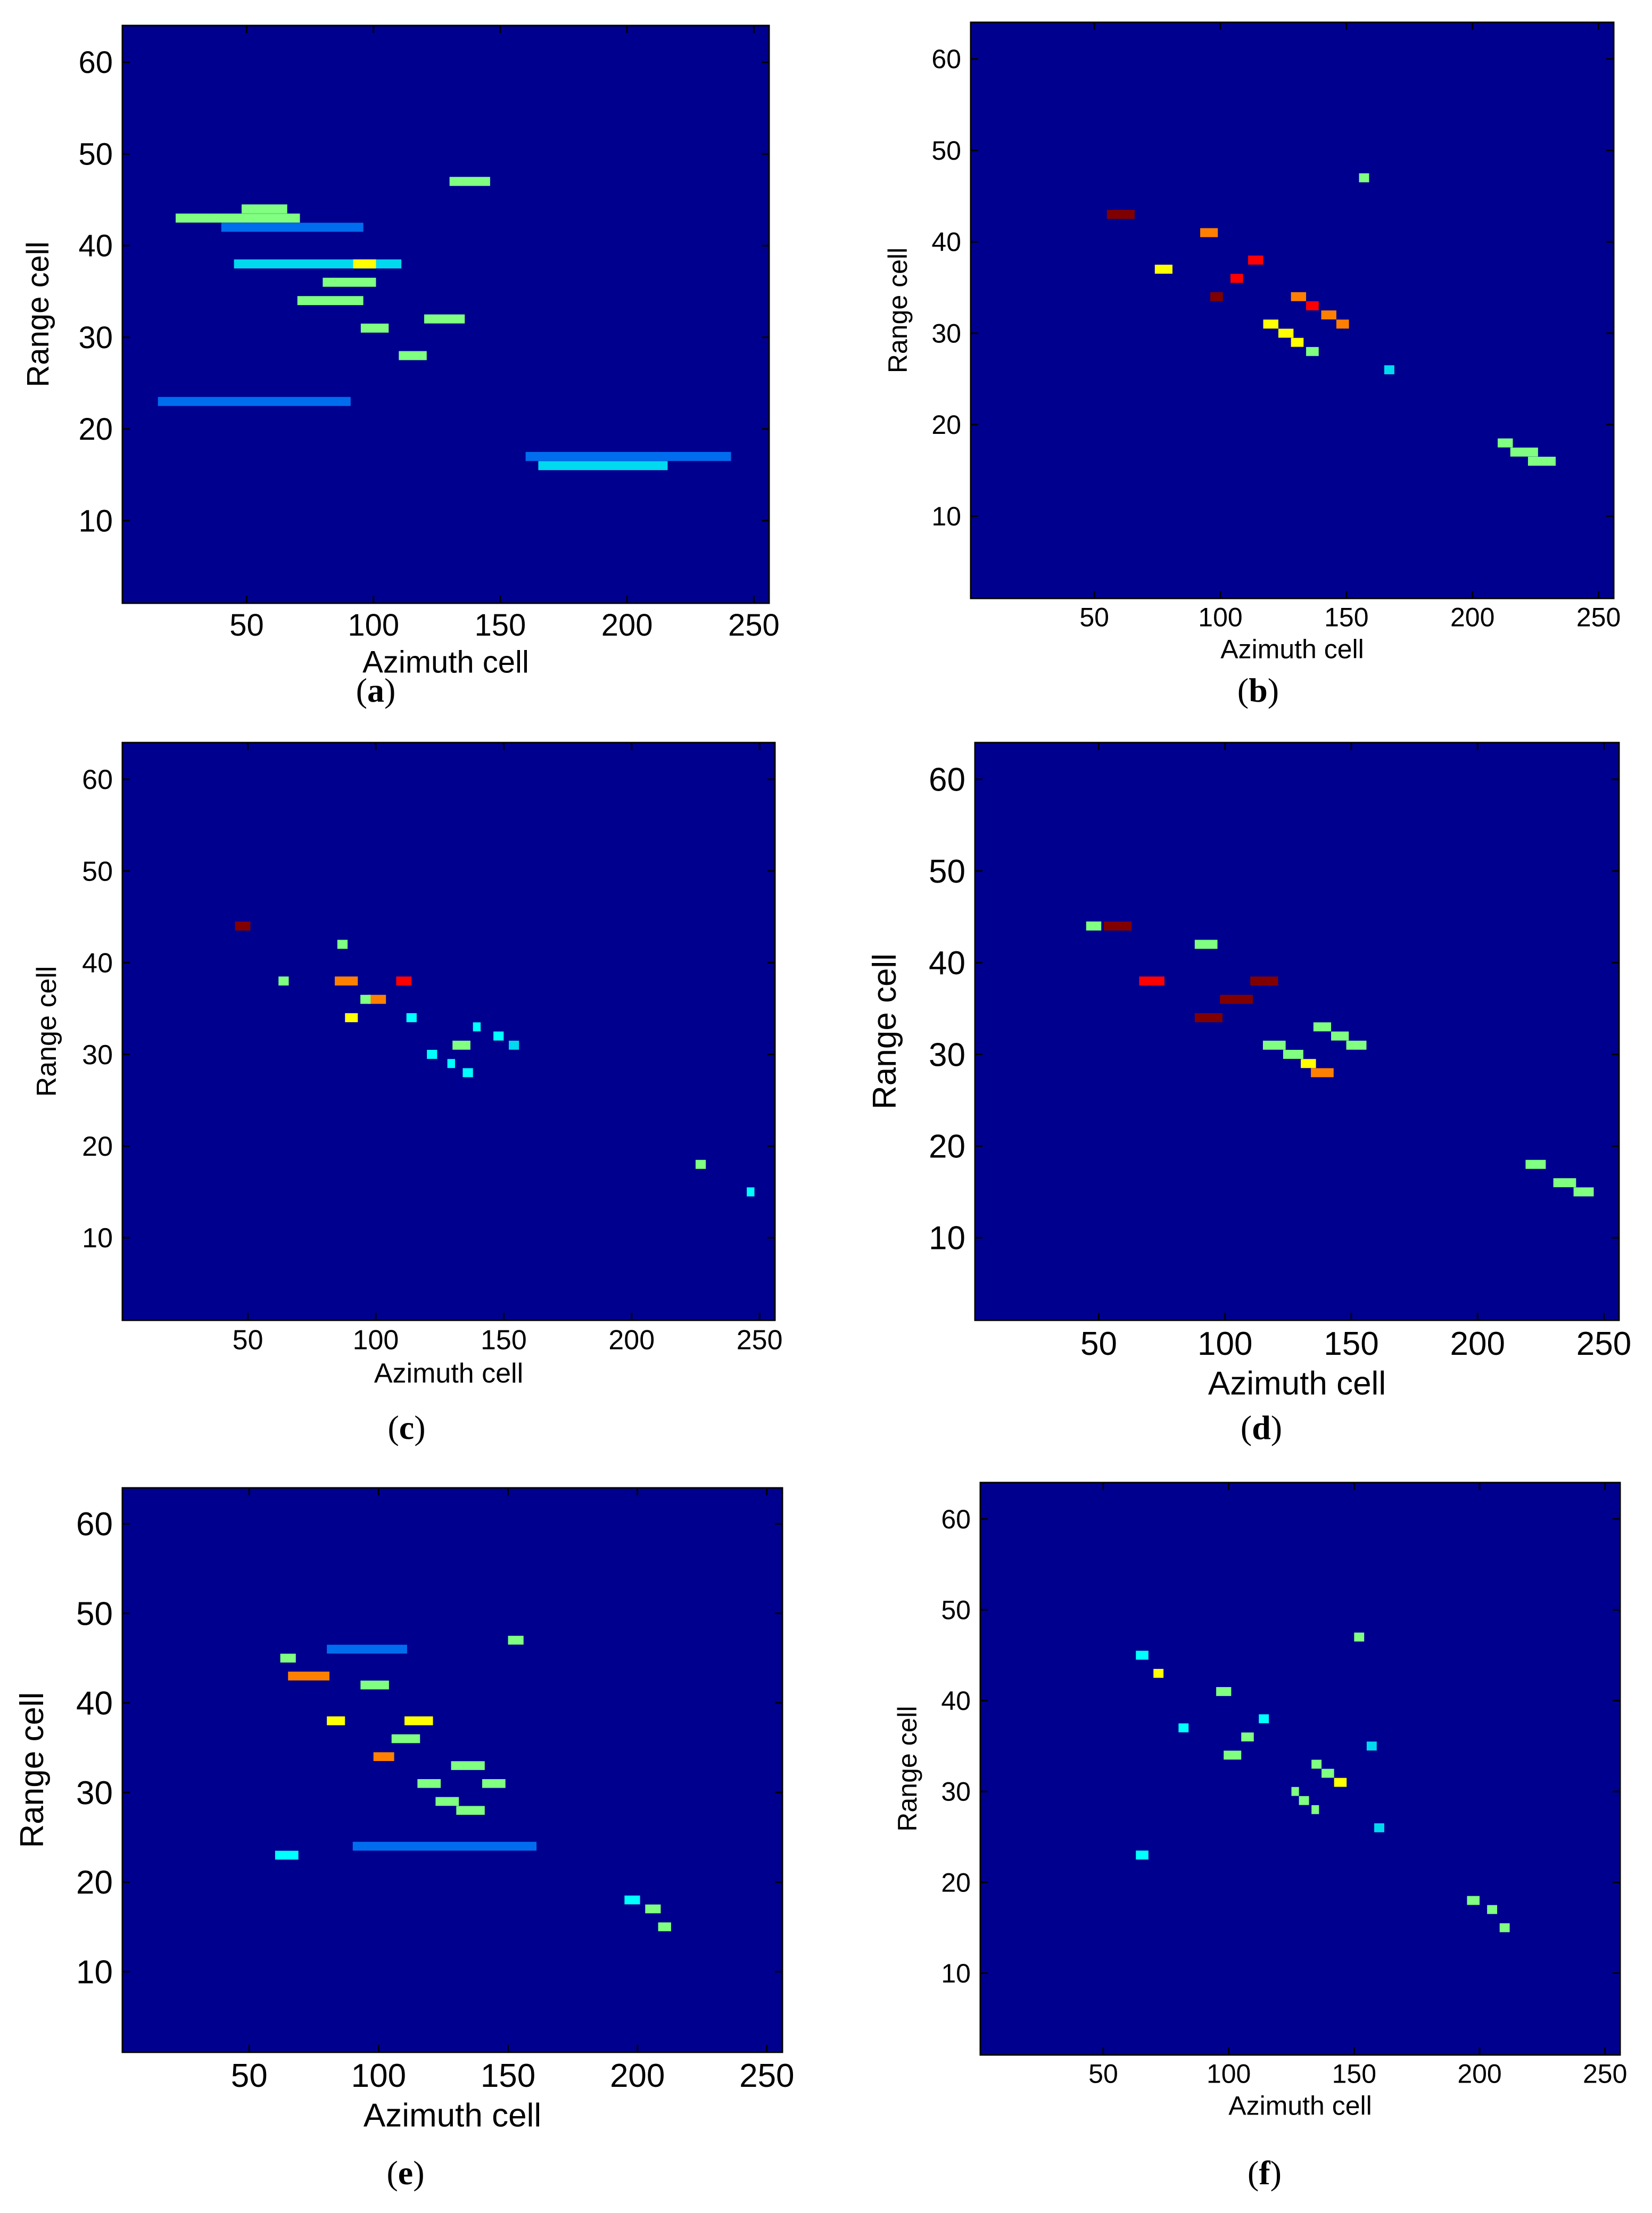 The image size is (1652, 2213). What do you see at coordinates (94, 1524) in the screenshot?
I see `y-tick-label: 60` at bounding box center [94, 1524].